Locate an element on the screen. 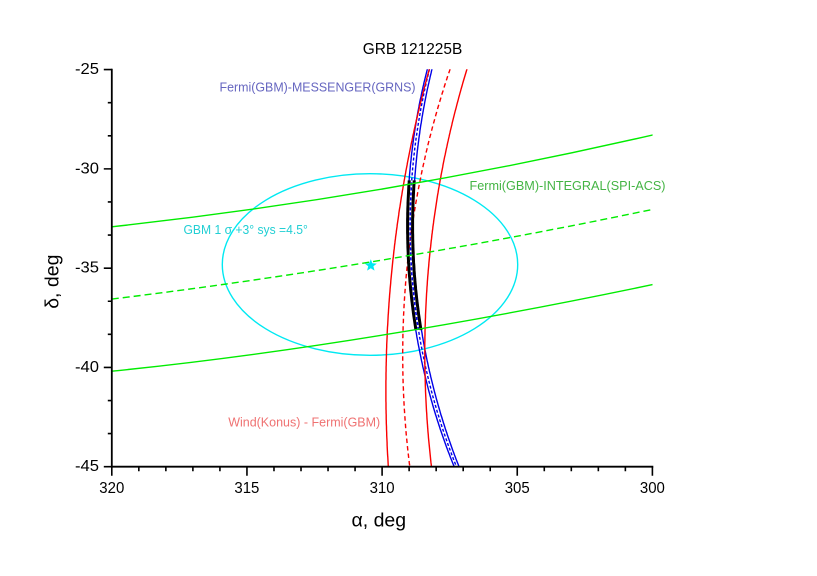 The width and height of the screenshot is (817, 576). svg-text: -25 is located at coordinates (87, 69).